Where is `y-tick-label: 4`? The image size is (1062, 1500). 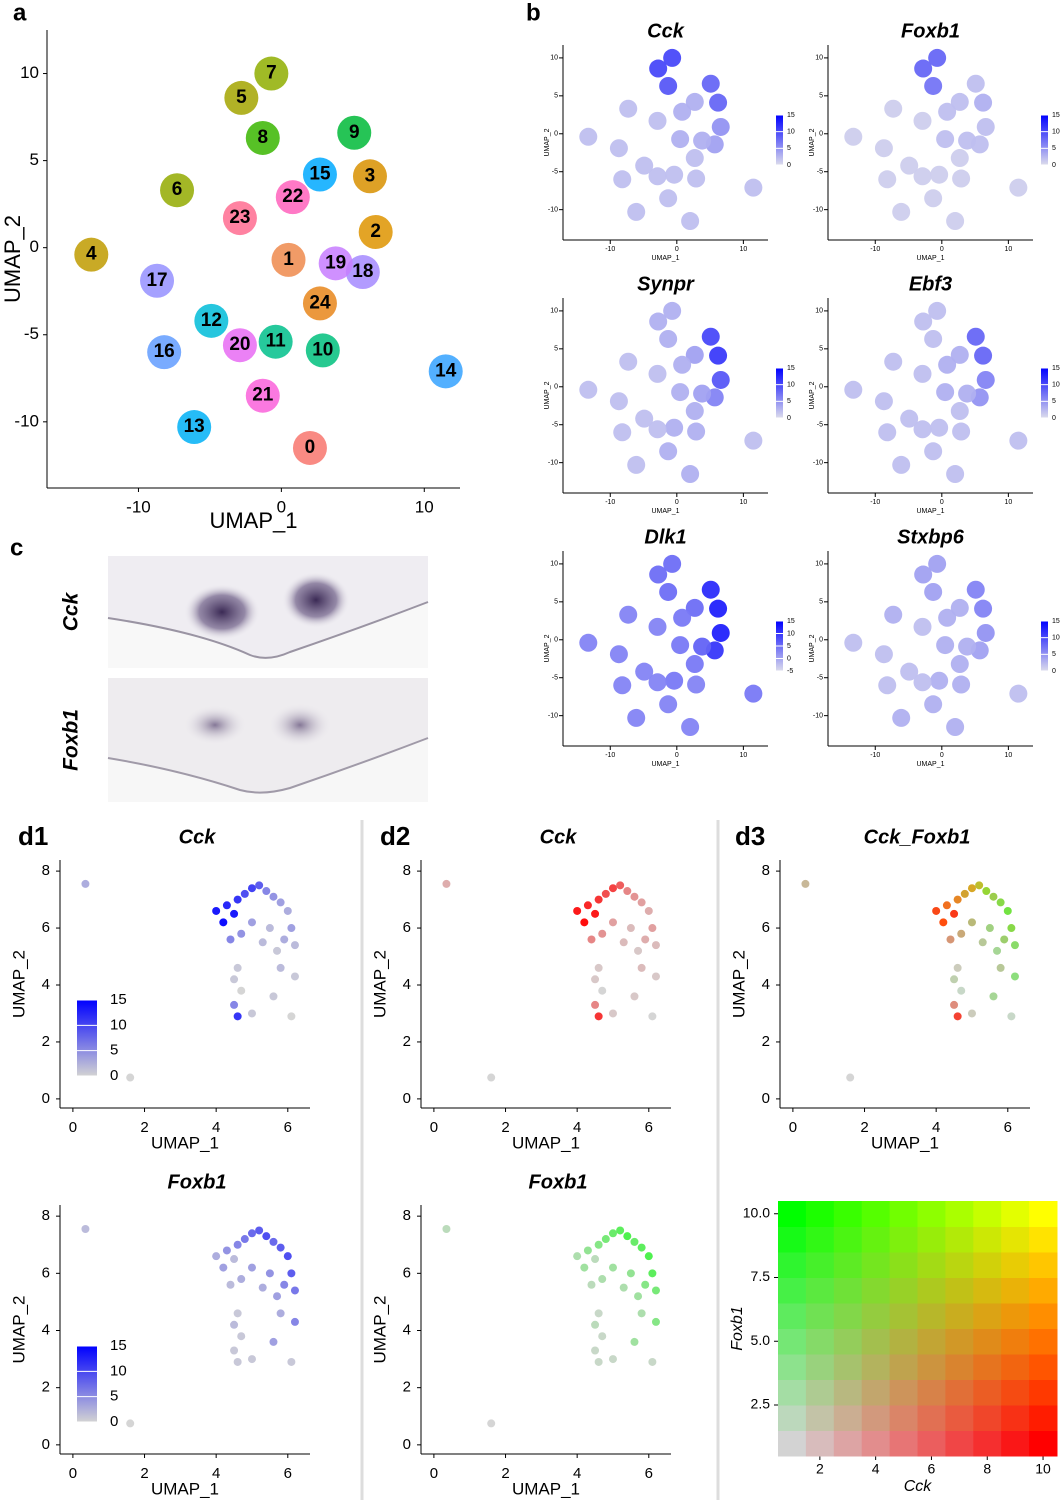
y-tick-label: 4 is located at coordinates (407, 1329).